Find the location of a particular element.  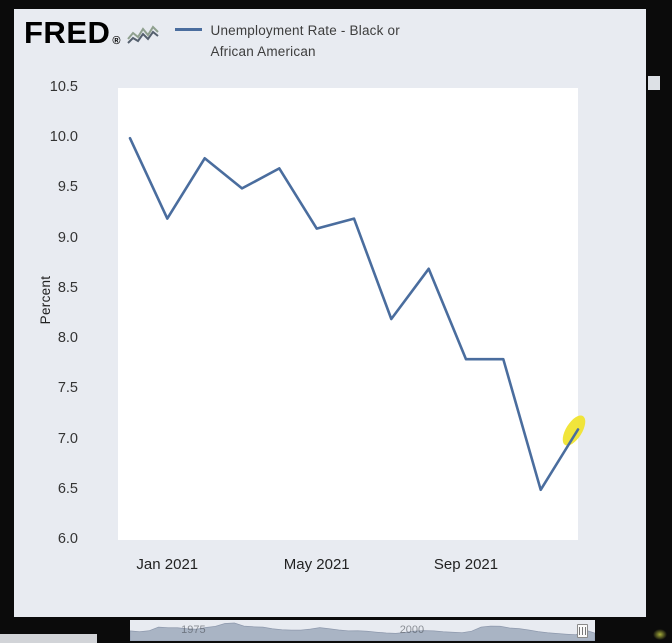

y-axis-tick-label: 10.5 is located at coordinates (63, 87).